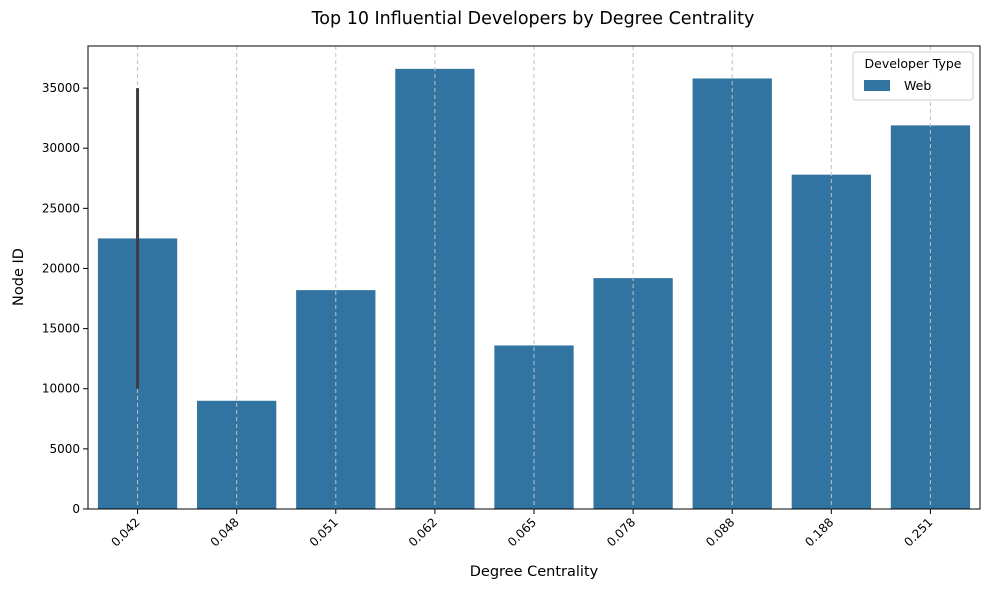  What do you see at coordinates (877, 85) in the screenshot?
I see `legend-swatch` at bounding box center [877, 85].